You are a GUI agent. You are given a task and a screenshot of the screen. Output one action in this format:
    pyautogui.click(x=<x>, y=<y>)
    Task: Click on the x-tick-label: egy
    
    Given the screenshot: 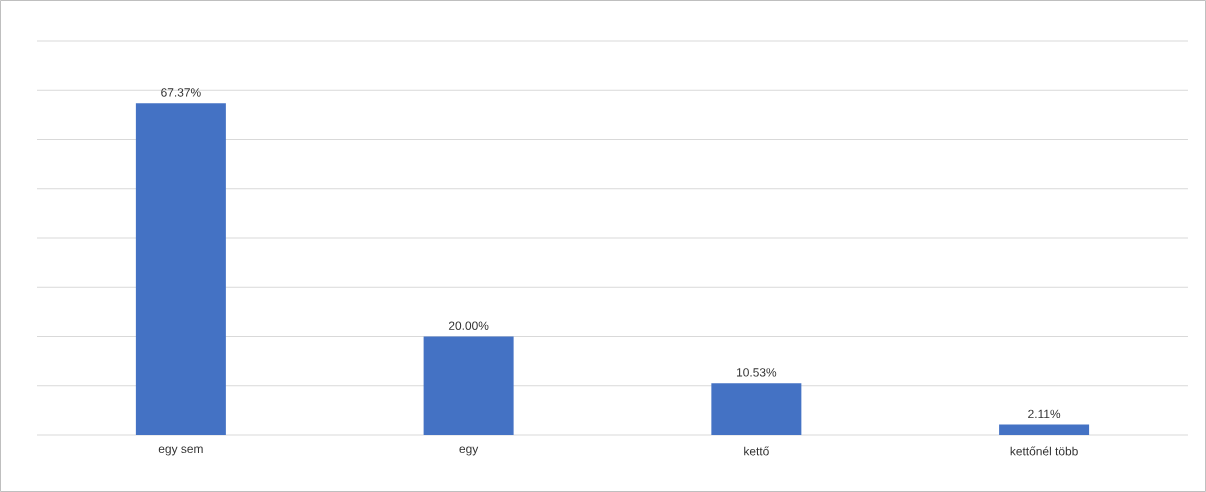 What is the action you would take?
    pyautogui.click(x=469, y=451)
    